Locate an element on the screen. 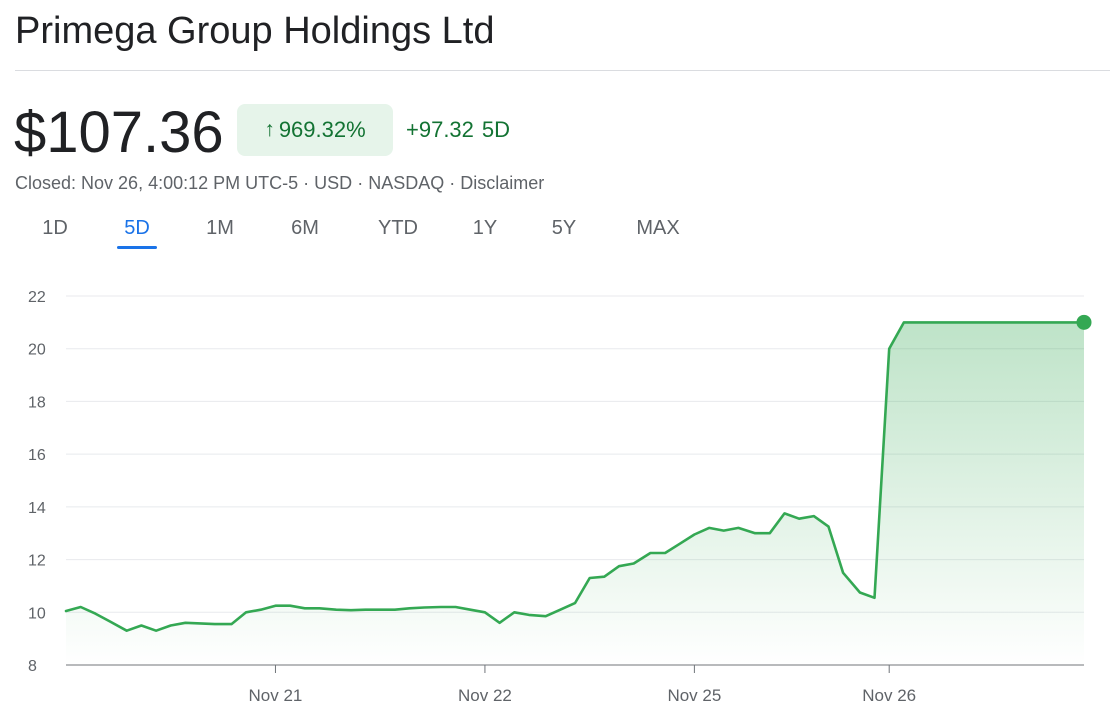  x-tick-label: Nov 21 is located at coordinates (276, 695).